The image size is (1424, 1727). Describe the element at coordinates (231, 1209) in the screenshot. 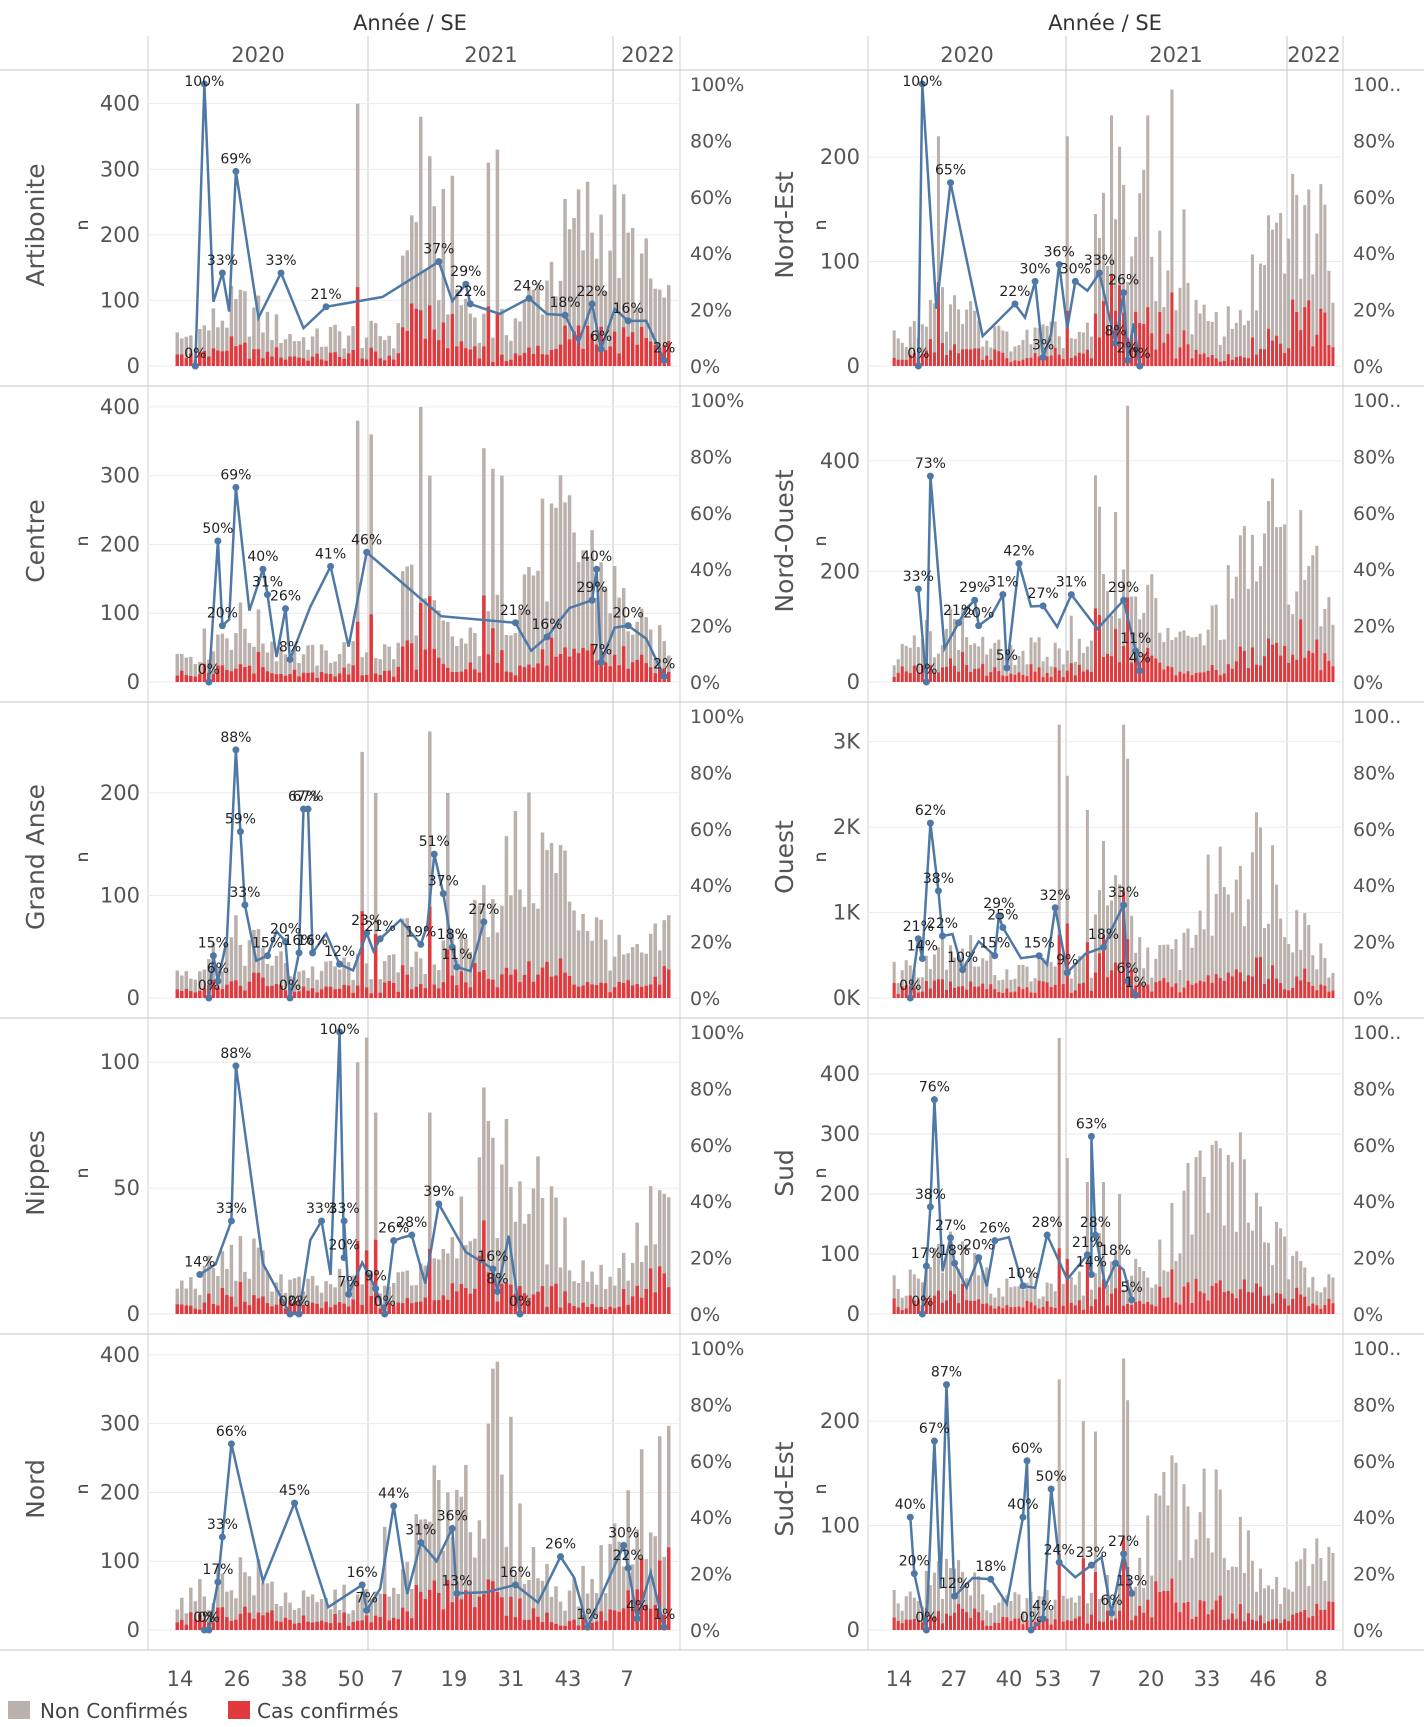

I see `rate-label: 33%` at that location.